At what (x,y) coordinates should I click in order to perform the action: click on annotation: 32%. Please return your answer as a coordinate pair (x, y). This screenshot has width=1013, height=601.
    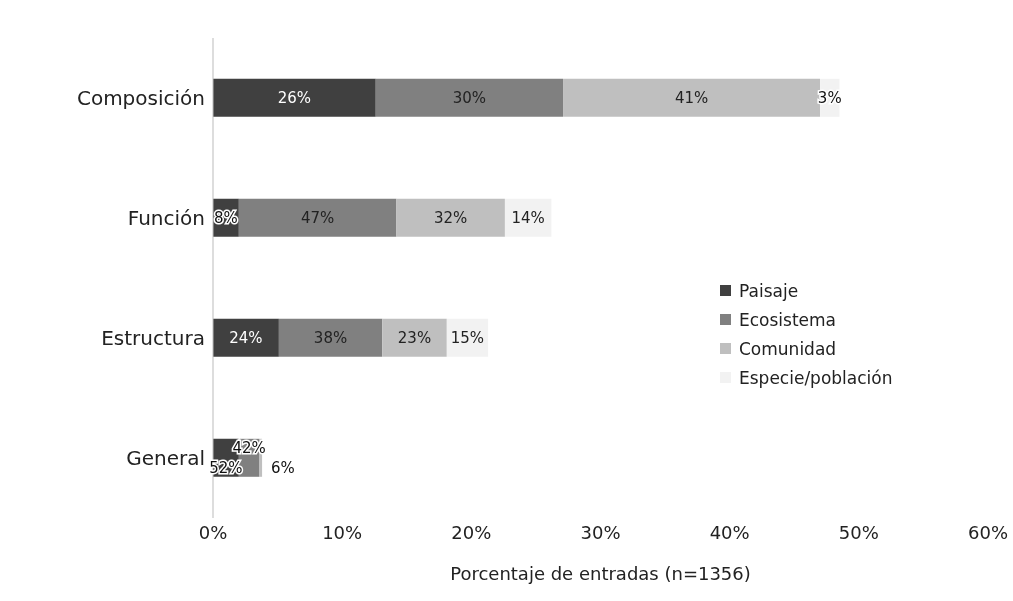
    Looking at the image, I should click on (450, 218).